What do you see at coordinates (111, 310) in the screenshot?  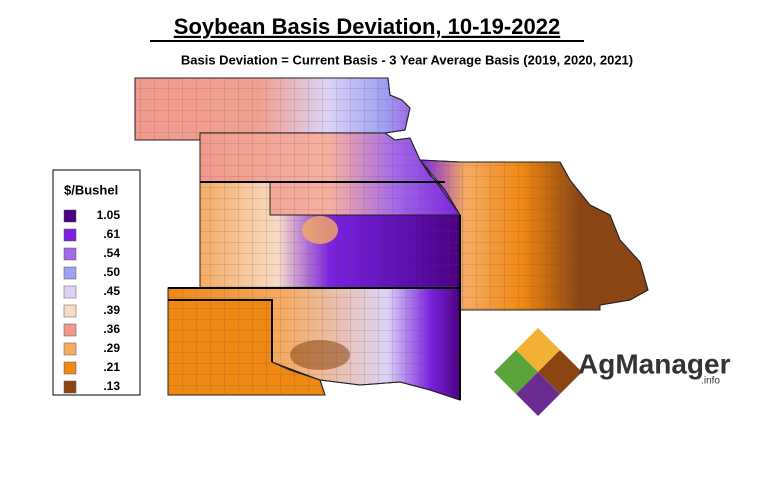 I see `legend-label: .39` at bounding box center [111, 310].